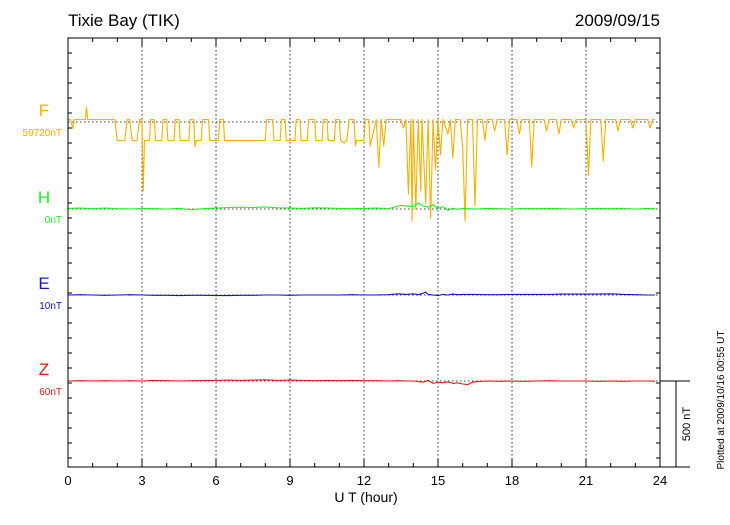 The height and width of the screenshot is (525, 730). I want to click on x-tick-label: 24, so click(660, 480).